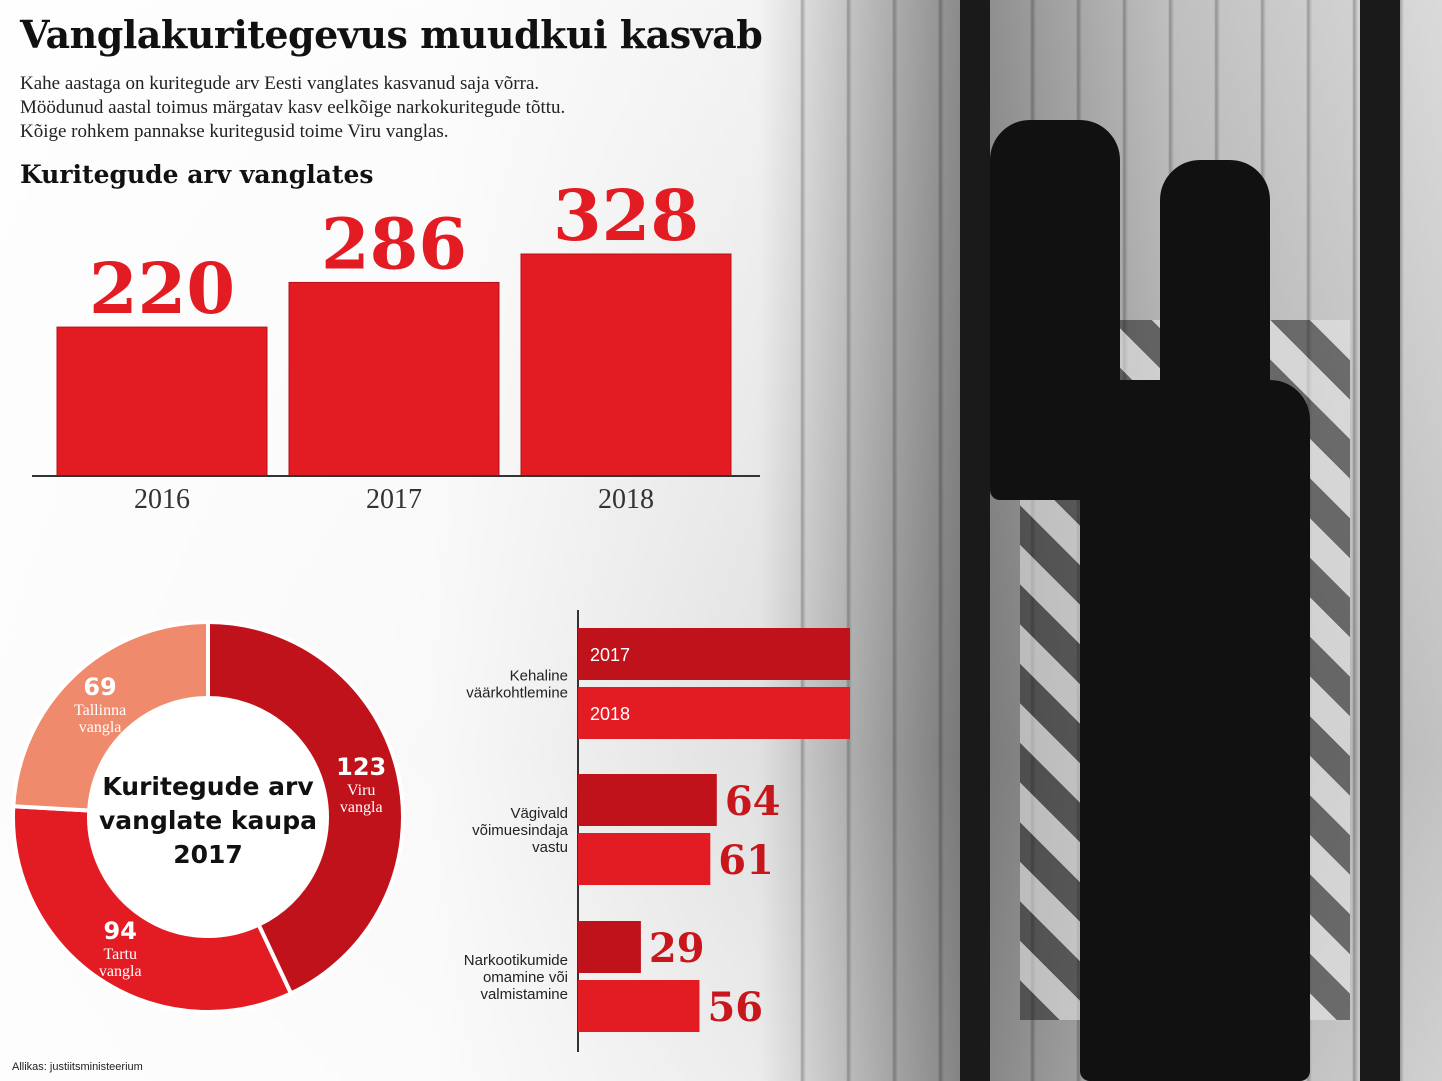  I want to click on donut-title: Kuritegude arv vanglate kaupa 2017, so click(208, 820).